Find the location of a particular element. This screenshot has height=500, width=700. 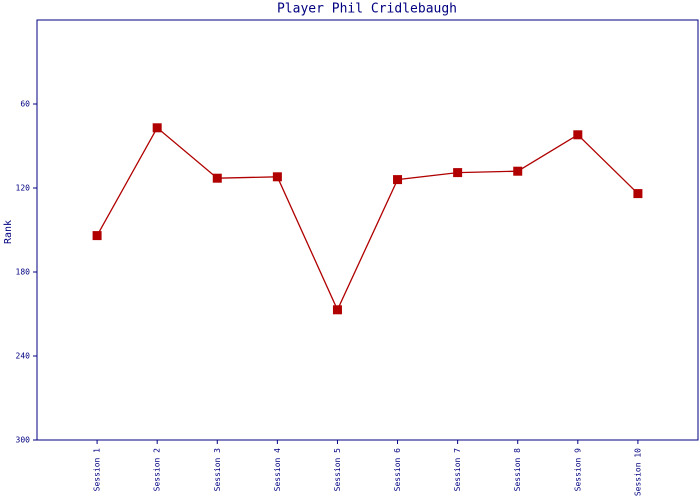

x-tick-label: Session 7 is located at coordinates (457, 470).